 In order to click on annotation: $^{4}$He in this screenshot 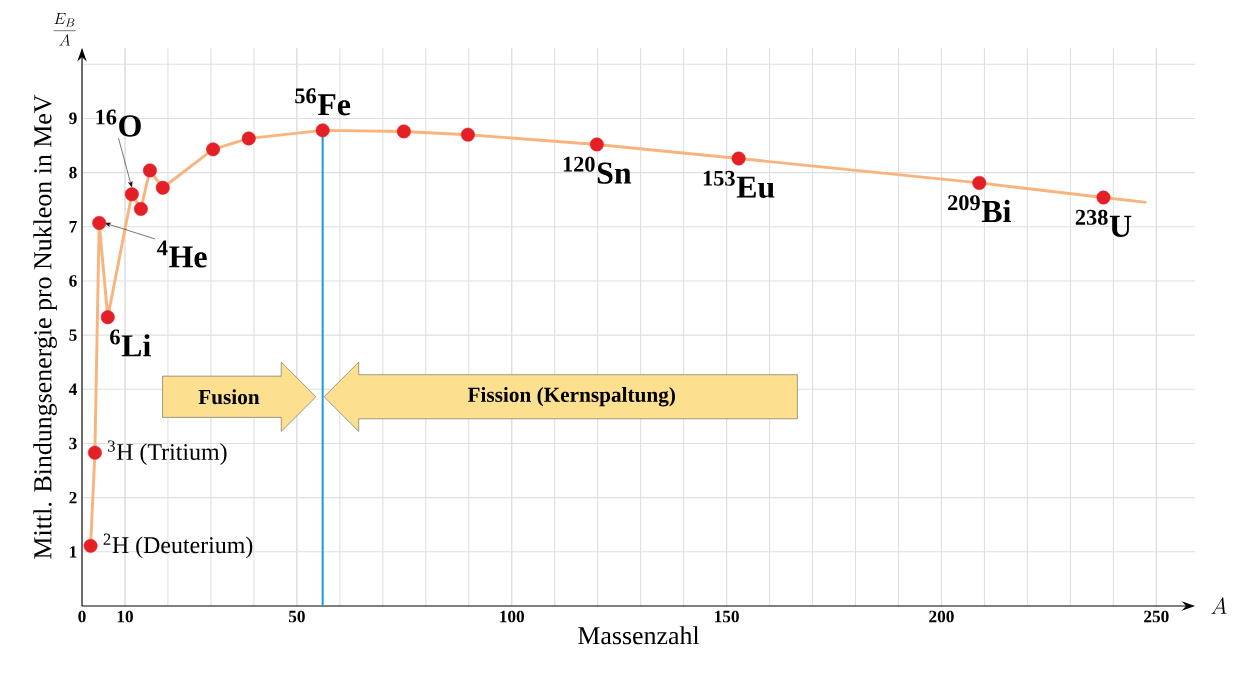, I will do `click(182, 254)`.